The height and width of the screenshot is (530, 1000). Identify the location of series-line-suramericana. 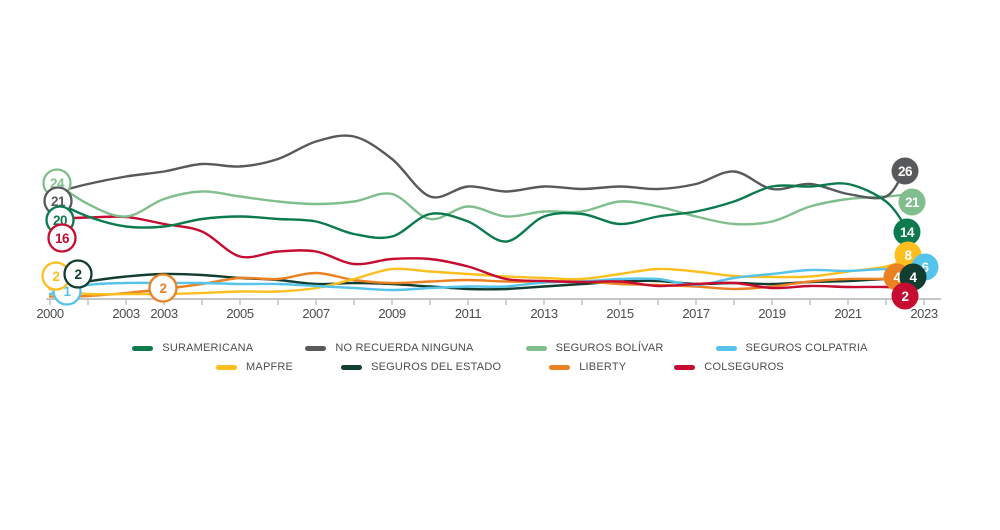
(478, 212).